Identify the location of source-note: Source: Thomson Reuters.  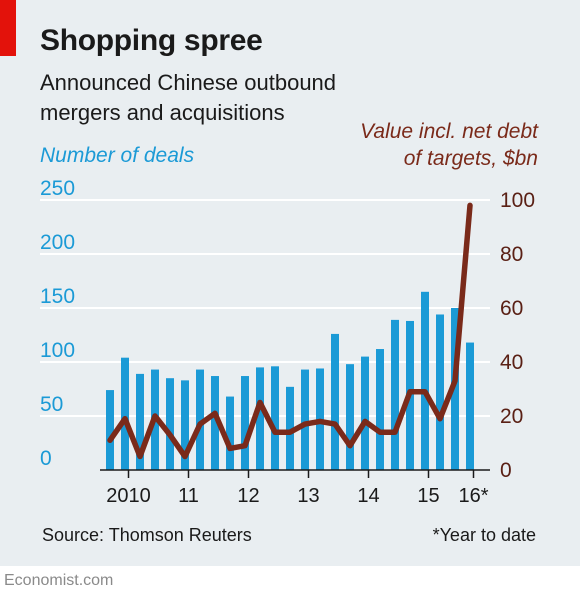
(147, 535).